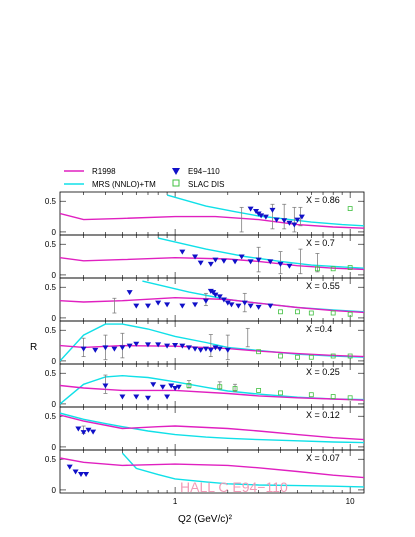 Image resolution: width=415 pixels, height=537 pixels. Describe the element at coordinates (205, 343) in the screenshot. I see `panel-3: 0 0.5 X =0.4` at that location.